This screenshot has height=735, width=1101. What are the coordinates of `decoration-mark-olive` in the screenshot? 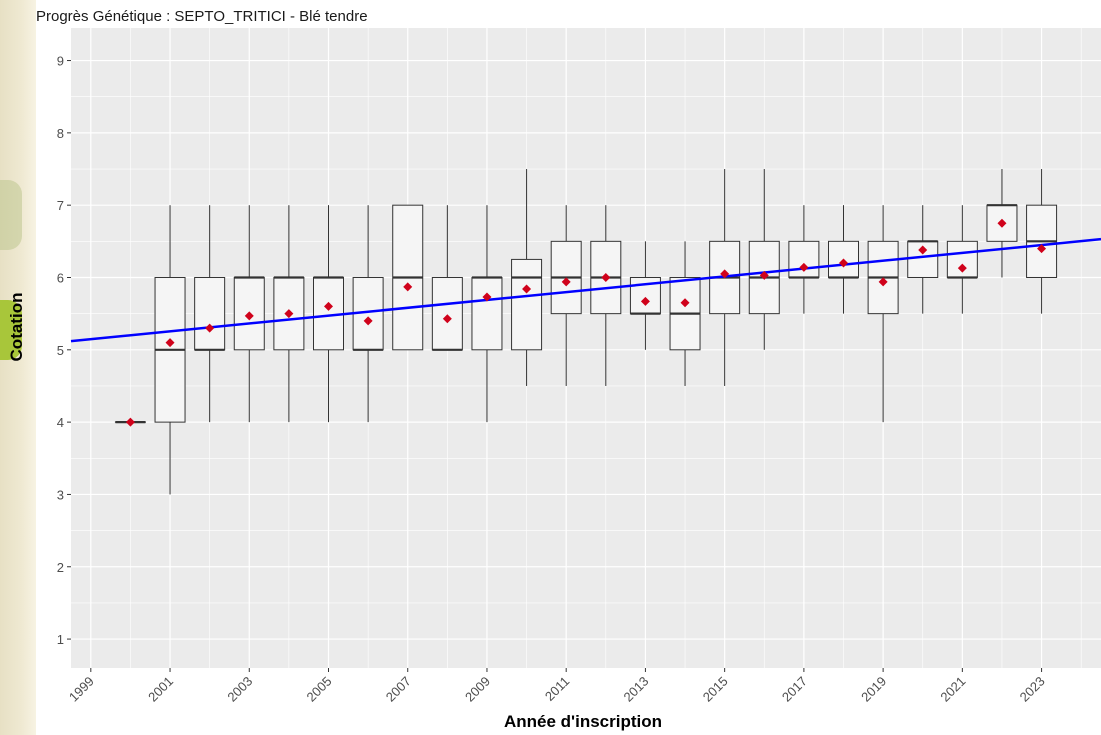 It's located at (11, 215).